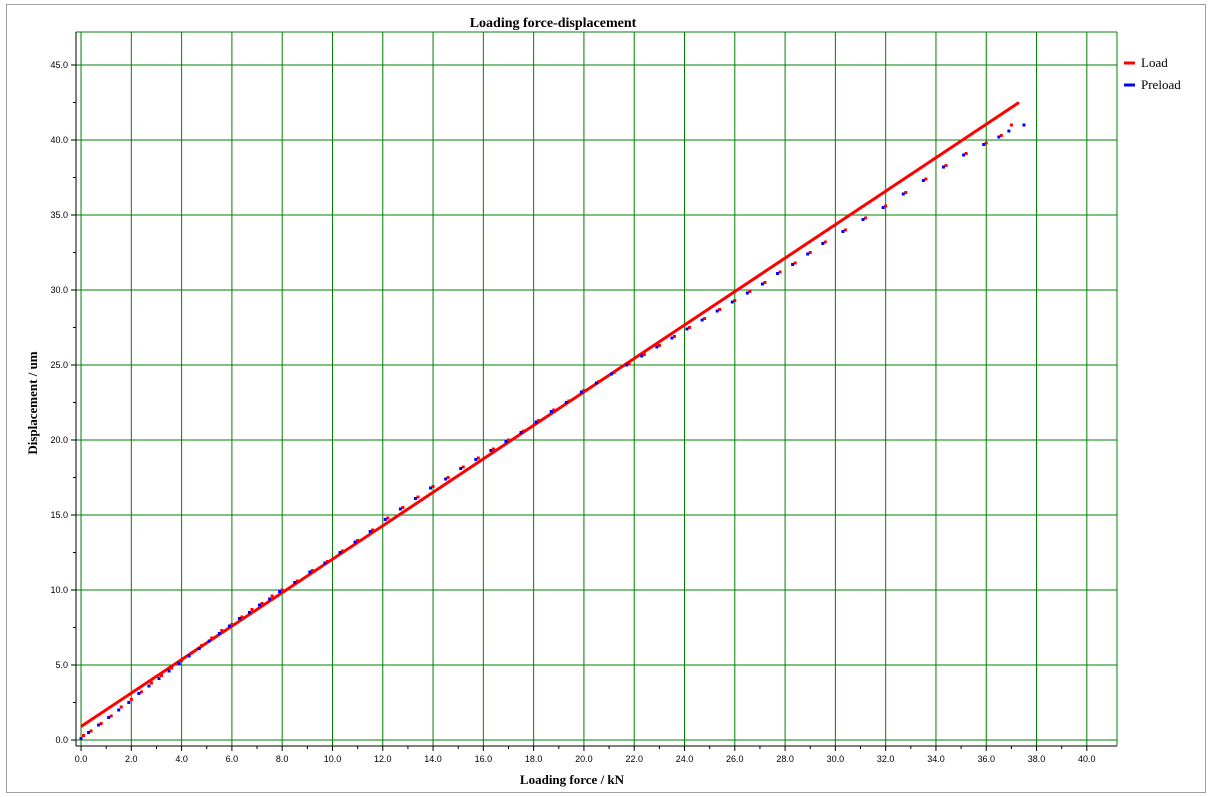 The width and height of the screenshot is (1210, 797). I want to click on legend-label-load: Load, so click(1154, 62).